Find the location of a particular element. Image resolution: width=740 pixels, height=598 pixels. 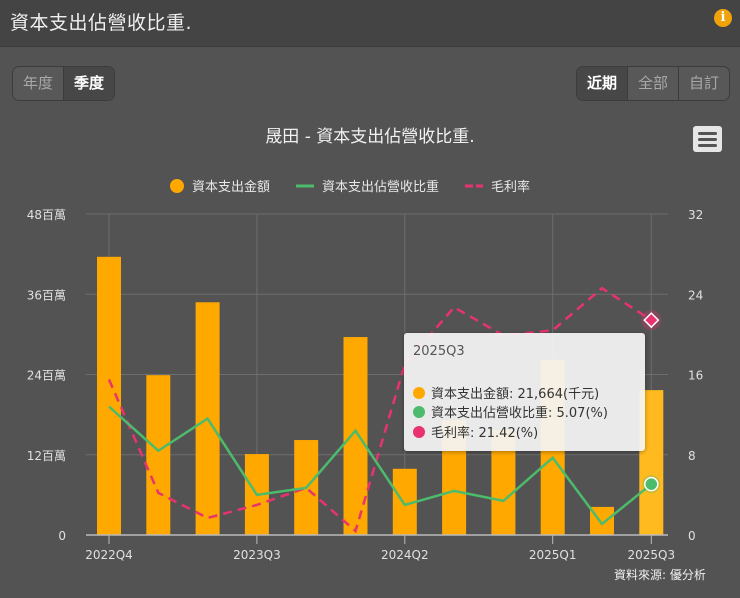

legend-item-ratio: 資本支出佔營收比重 is located at coordinates (367, 185).